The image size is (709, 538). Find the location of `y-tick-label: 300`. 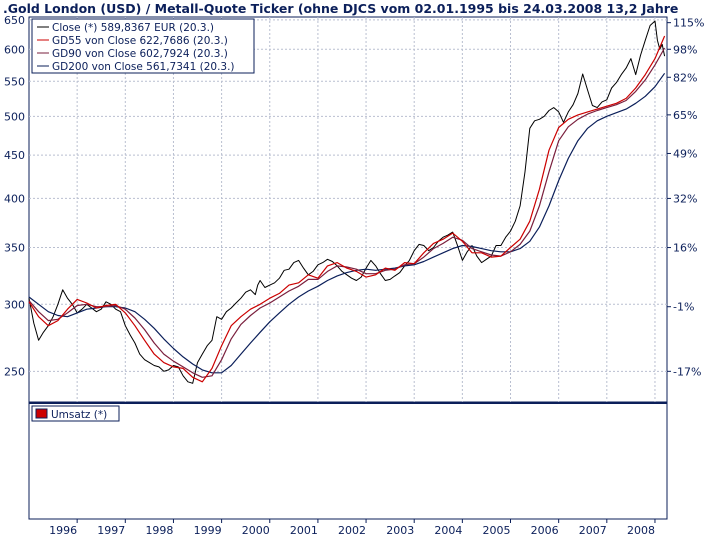

y-tick-label: 300 is located at coordinates (14, 304).